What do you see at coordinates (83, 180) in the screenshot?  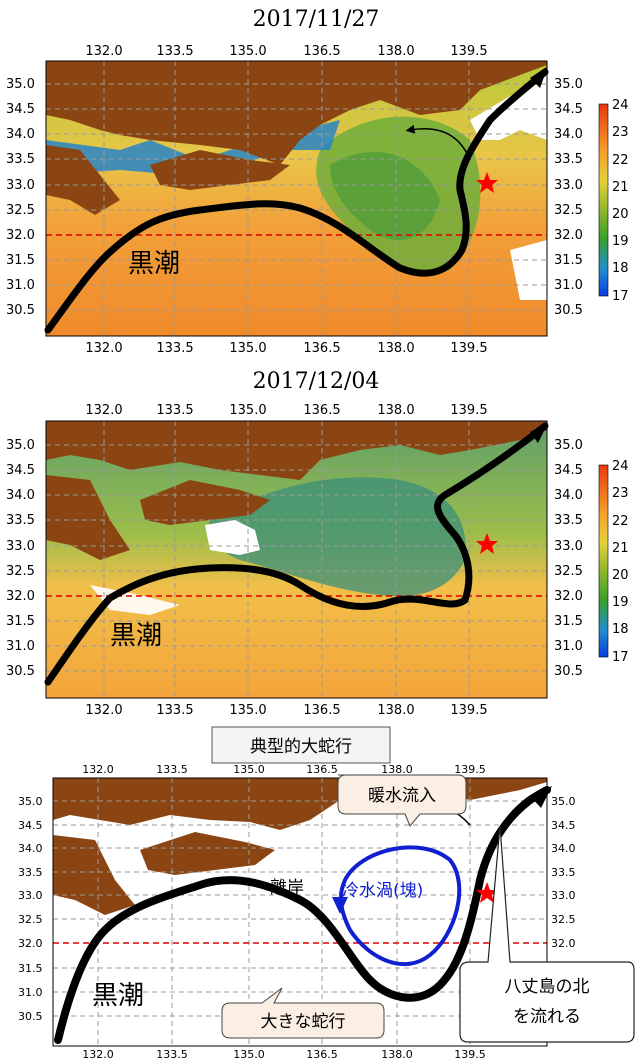 I see `panel-1-kyushu` at bounding box center [83, 180].